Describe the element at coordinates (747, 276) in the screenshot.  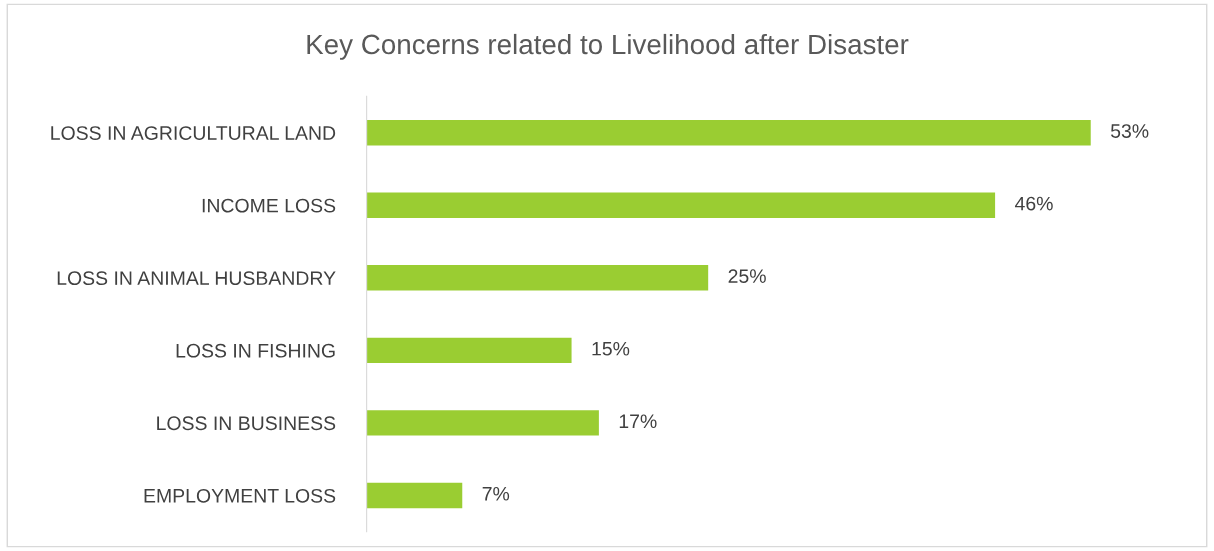
I see `data-label: 25%` at that location.